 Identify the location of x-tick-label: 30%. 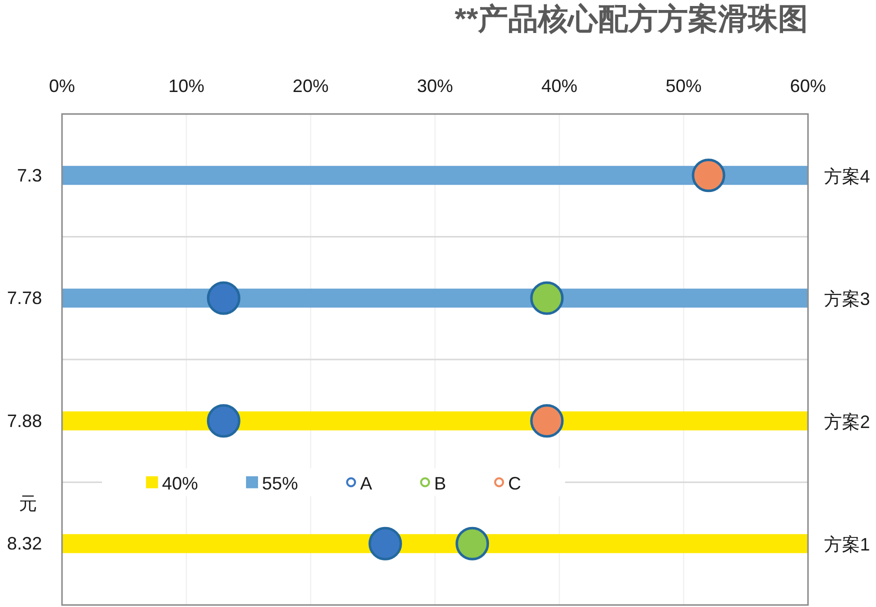
(435, 86).